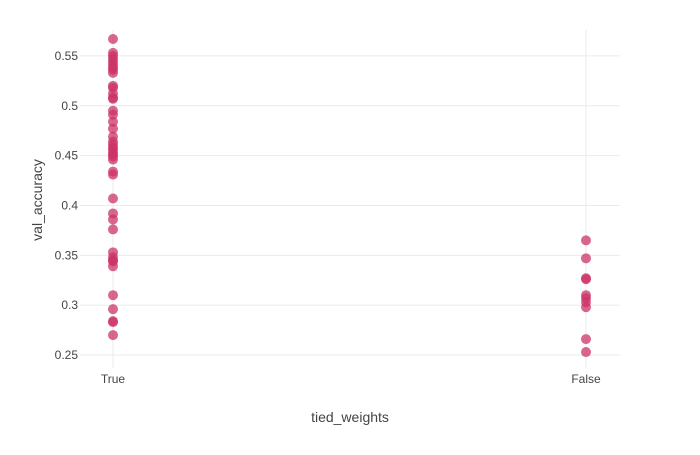 The image size is (700, 455). I want to click on y-tick-label: 0.25, so click(67, 355).